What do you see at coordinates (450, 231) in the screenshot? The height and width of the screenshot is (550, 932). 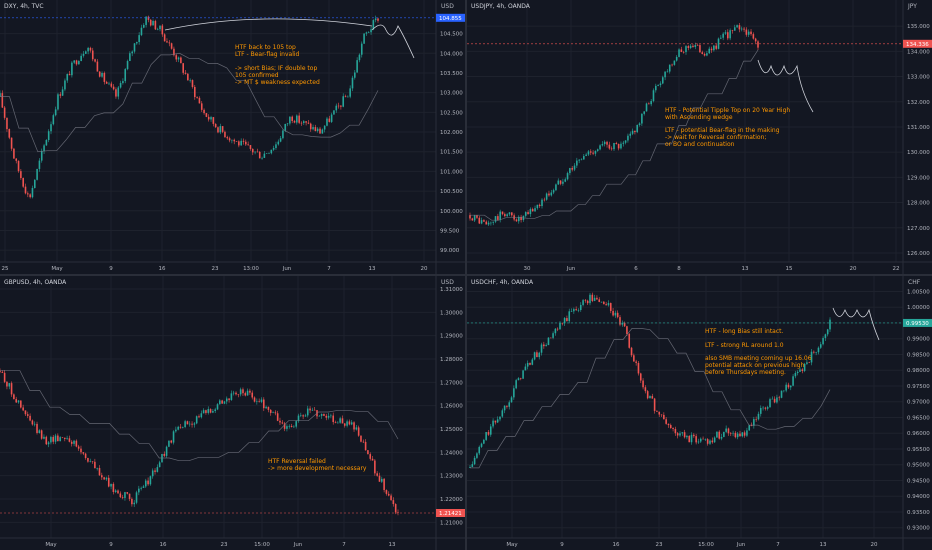 I see `y-tick-label: 99.500` at bounding box center [450, 231].